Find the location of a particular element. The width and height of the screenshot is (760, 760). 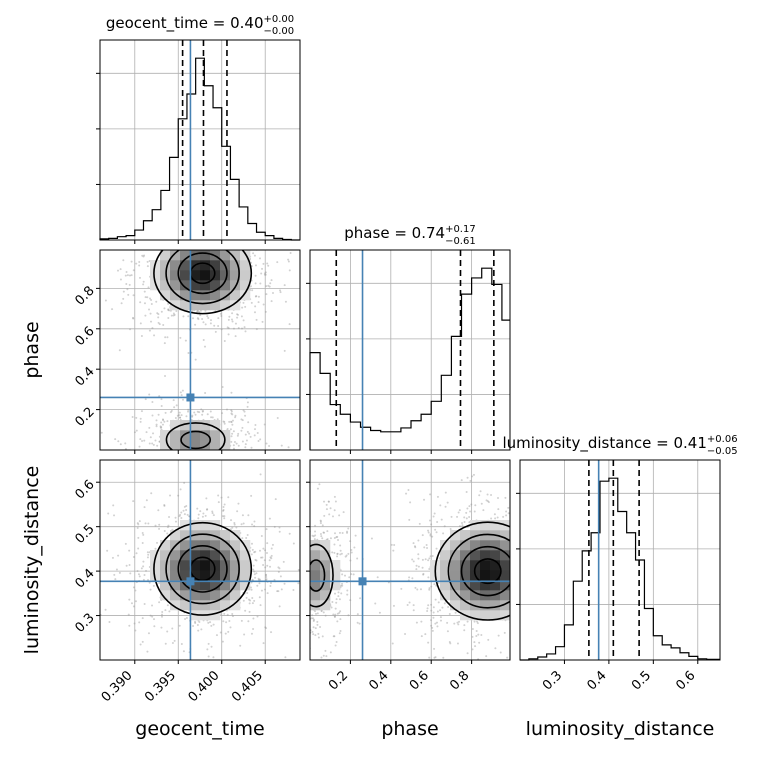

contour-line is located at coordinates (485, 571).